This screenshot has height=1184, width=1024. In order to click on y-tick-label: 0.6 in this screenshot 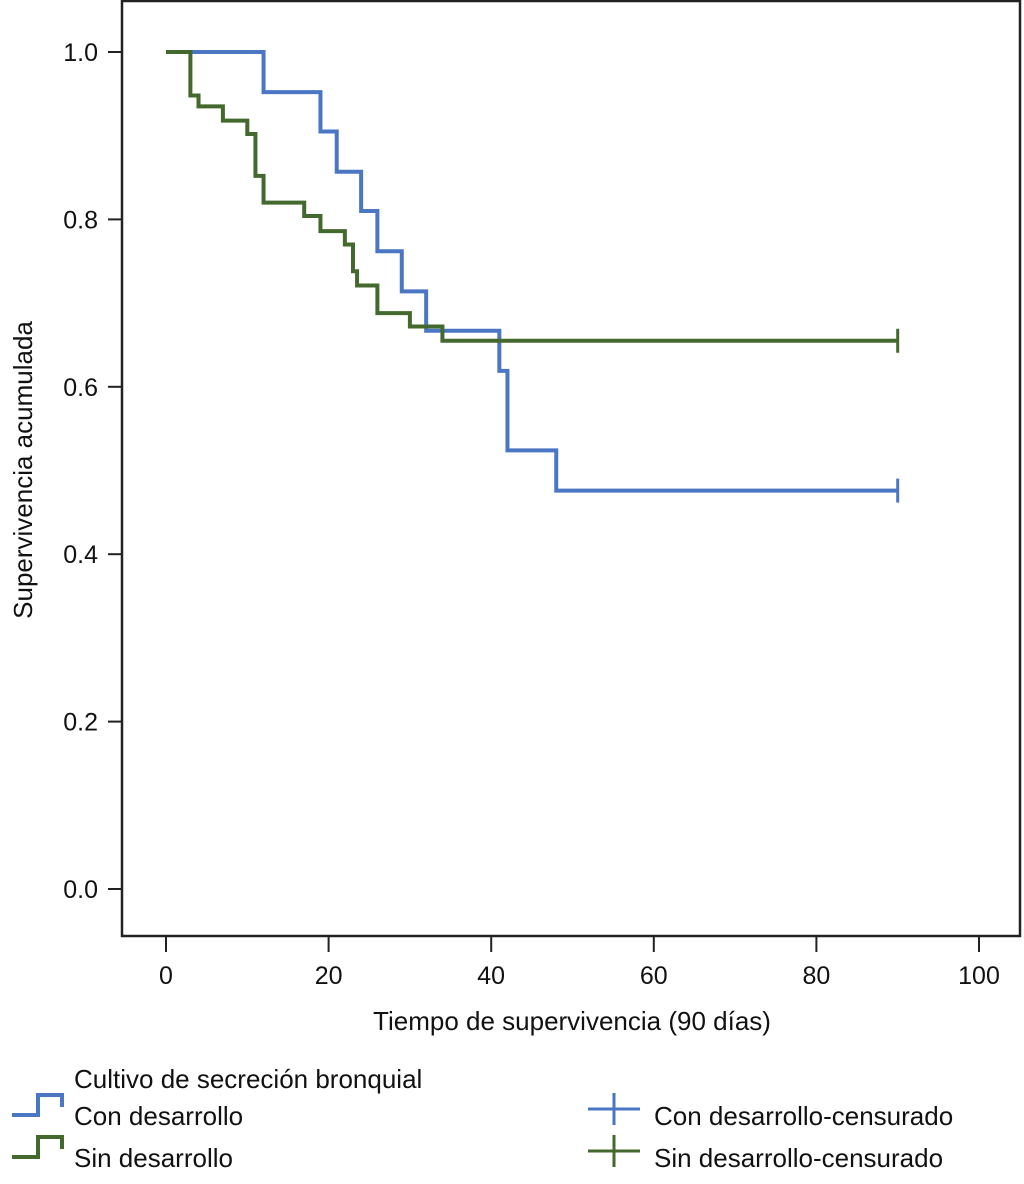, I will do `click(80, 388)`.